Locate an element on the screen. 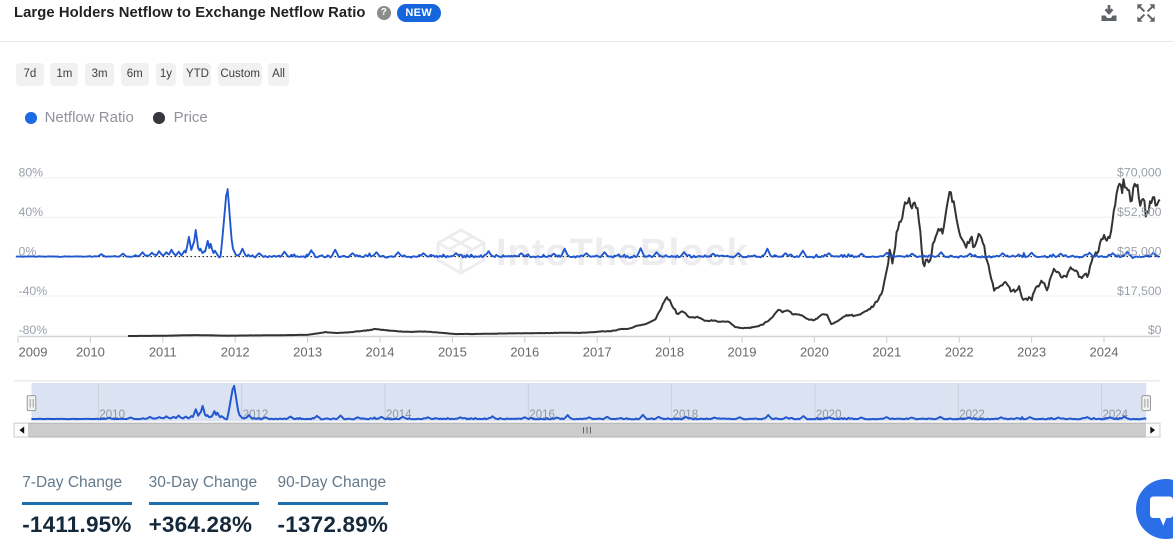  svg-text: 2017 is located at coordinates (597, 352).